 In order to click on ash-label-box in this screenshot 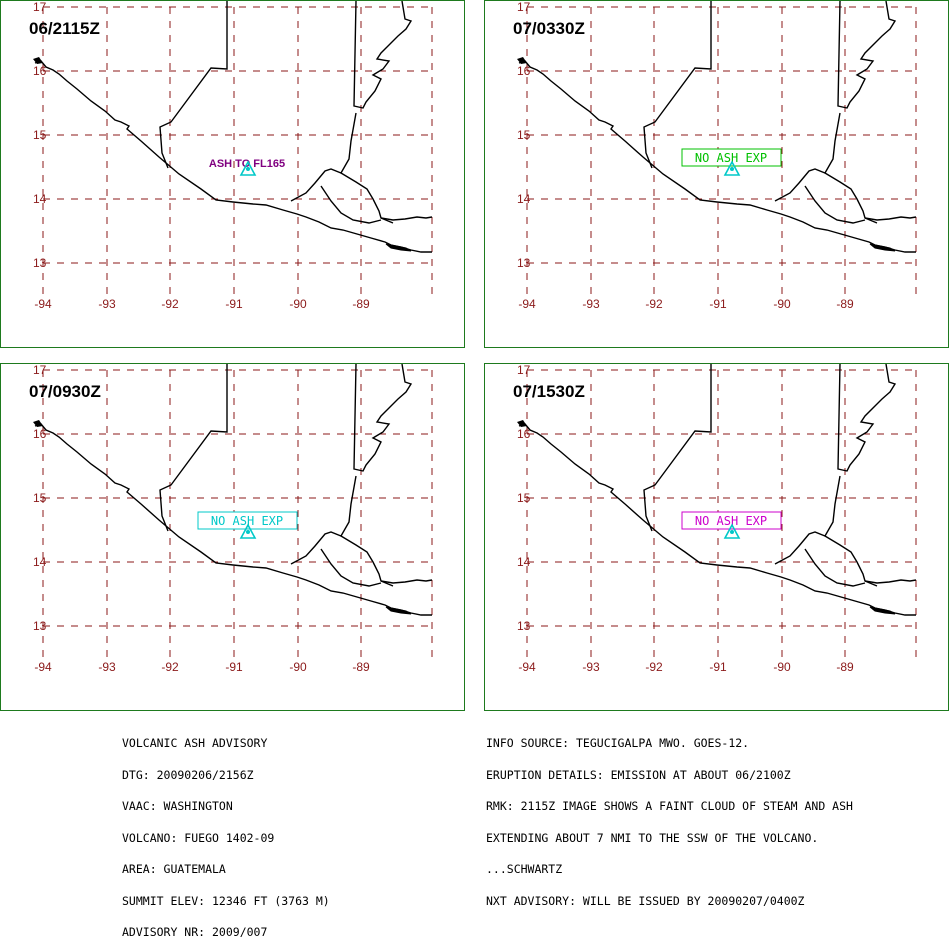, I will do `click(247, 520)`.